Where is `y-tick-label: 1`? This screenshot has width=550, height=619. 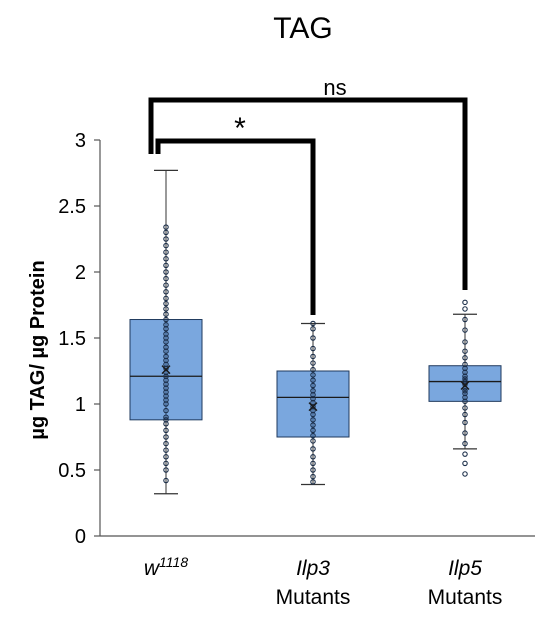
y-tick-label: 1 is located at coordinates (80, 405).